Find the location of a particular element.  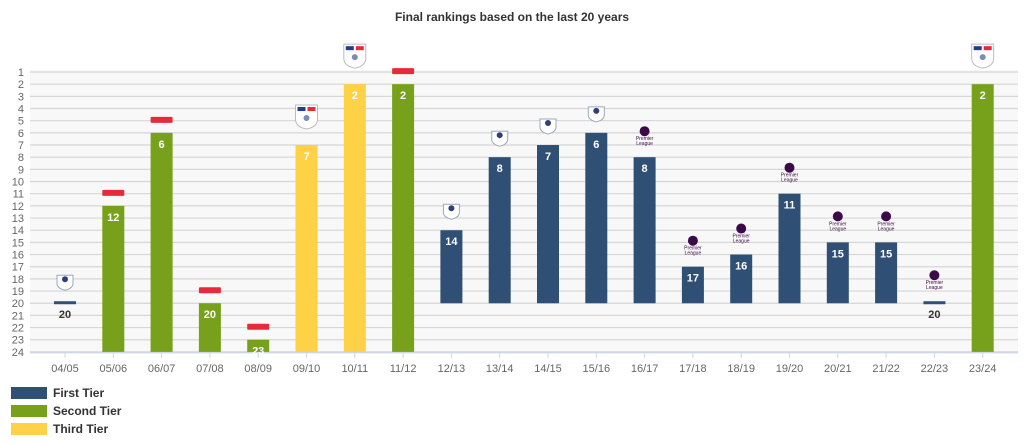

data-label: 16 is located at coordinates (741, 267).